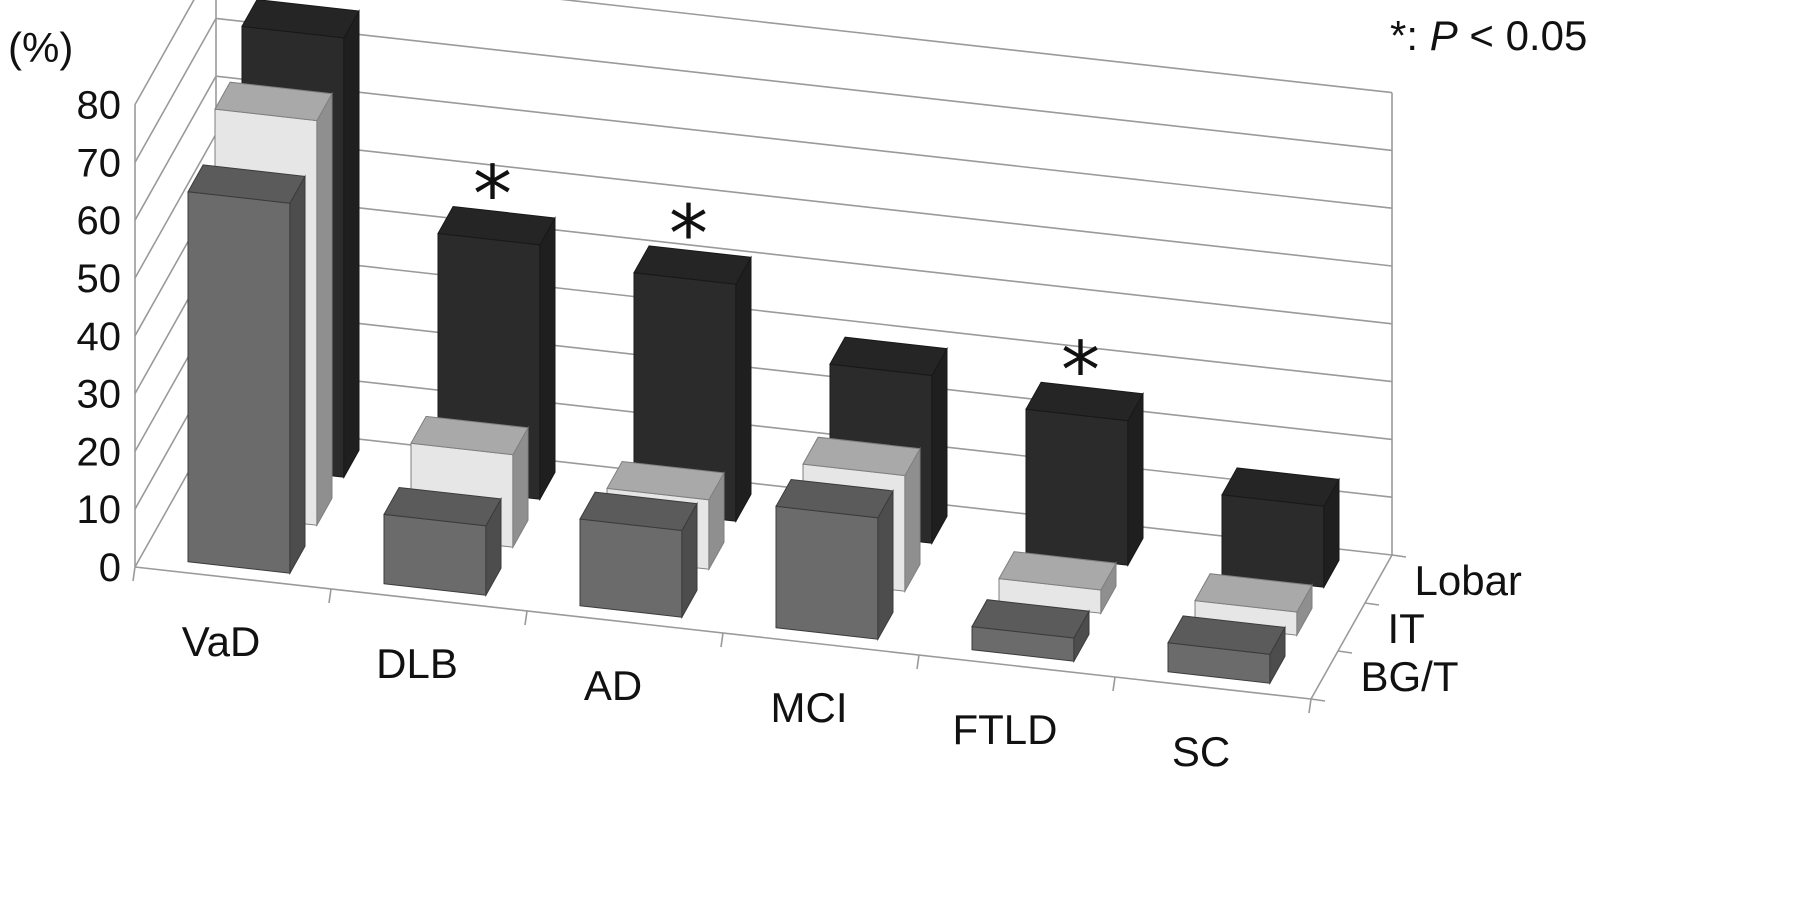 The image size is (1800, 905). Describe the element at coordinates (99, 395) in the screenshot. I see `y-tick-label: 30` at that location.